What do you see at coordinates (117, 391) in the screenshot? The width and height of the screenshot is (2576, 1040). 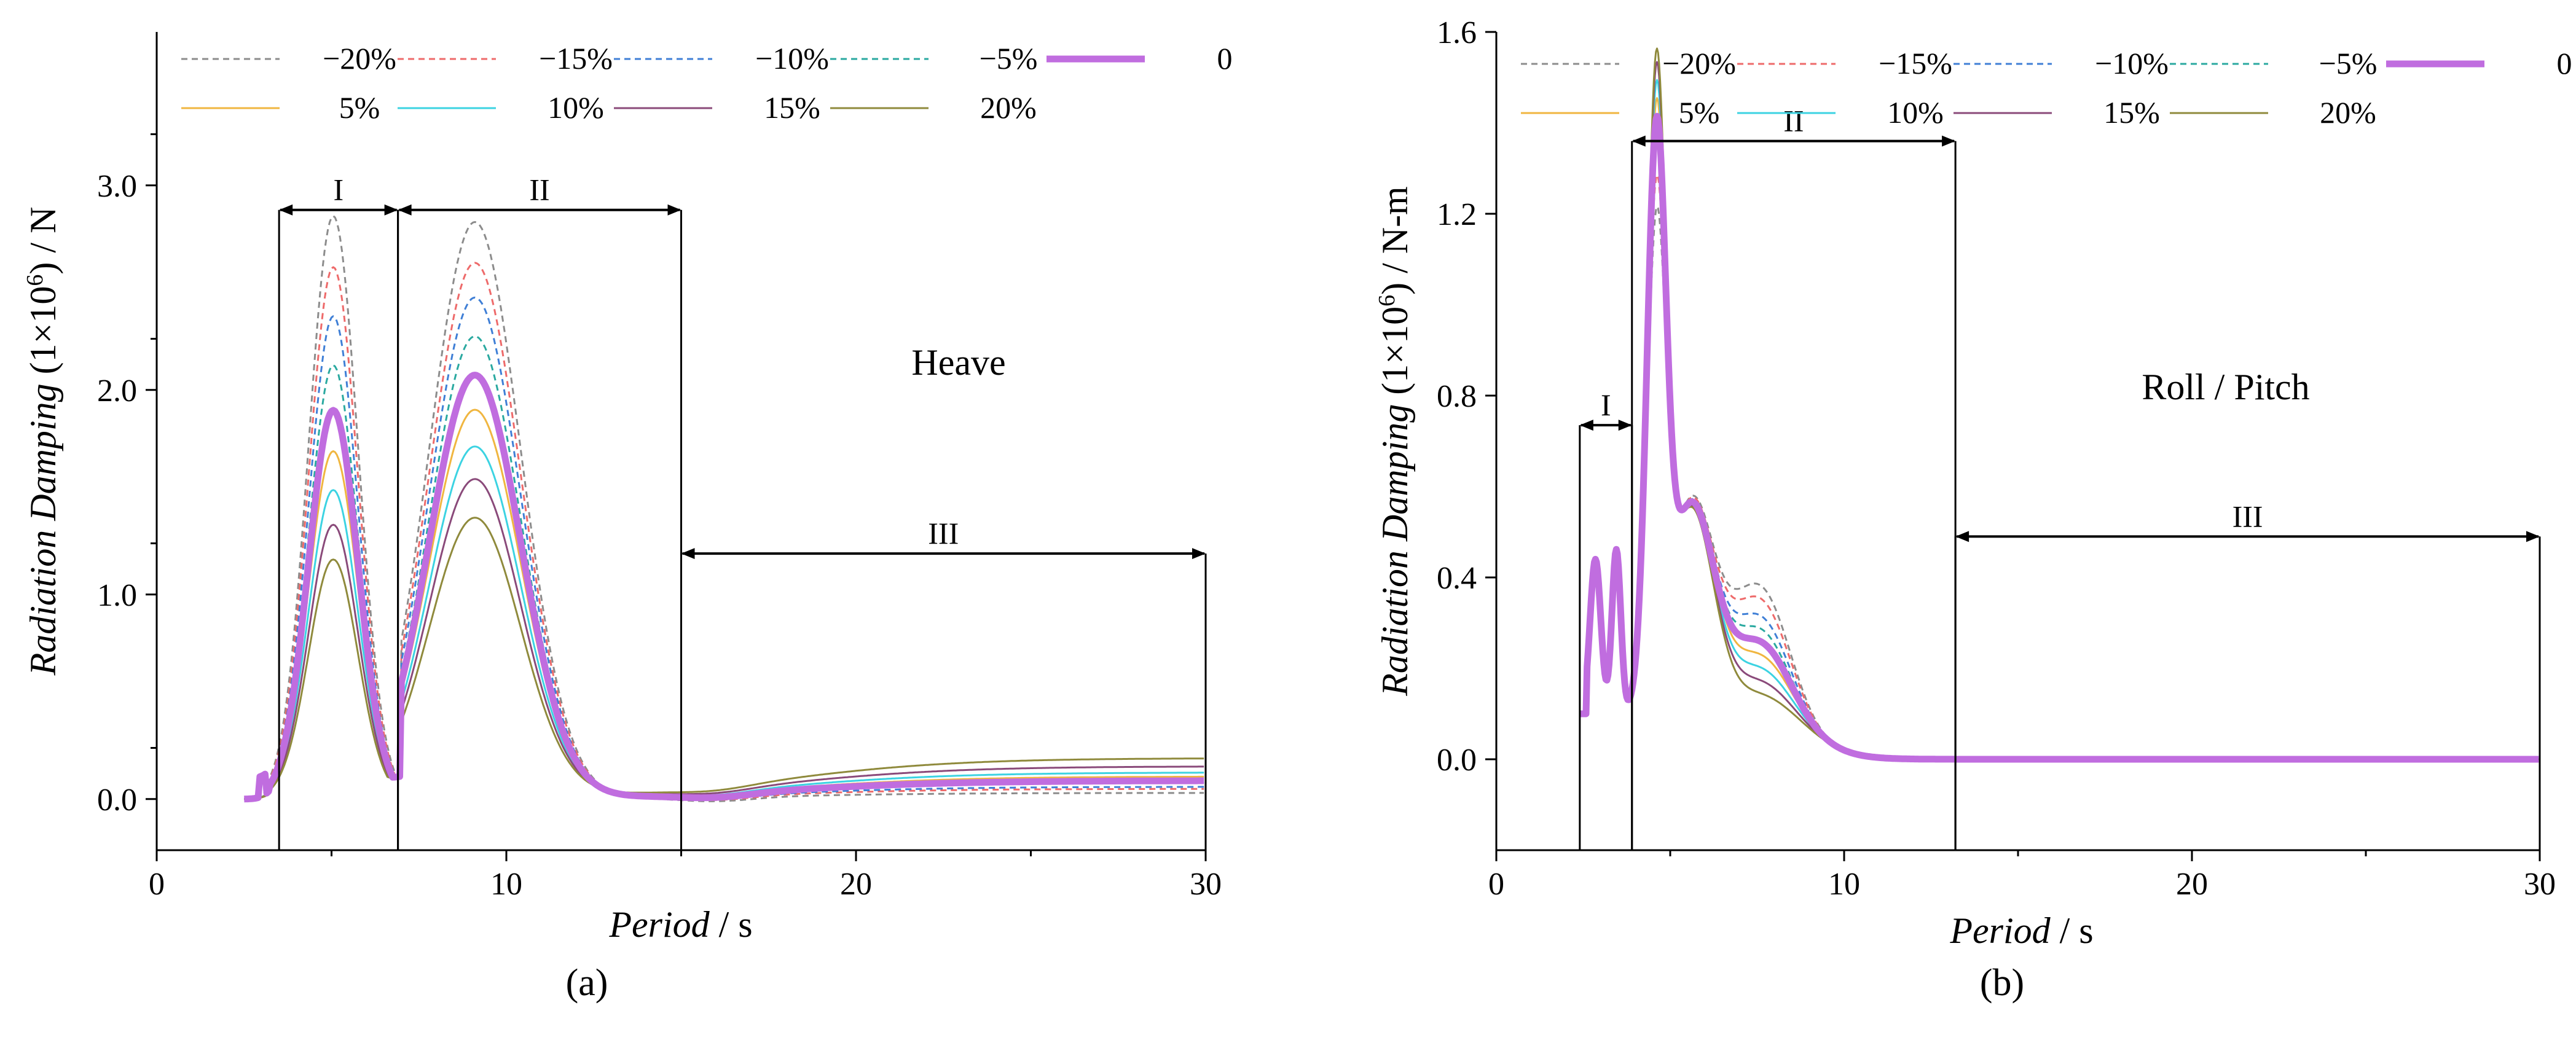 I see `y-tick-label: 2.0` at bounding box center [117, 391].